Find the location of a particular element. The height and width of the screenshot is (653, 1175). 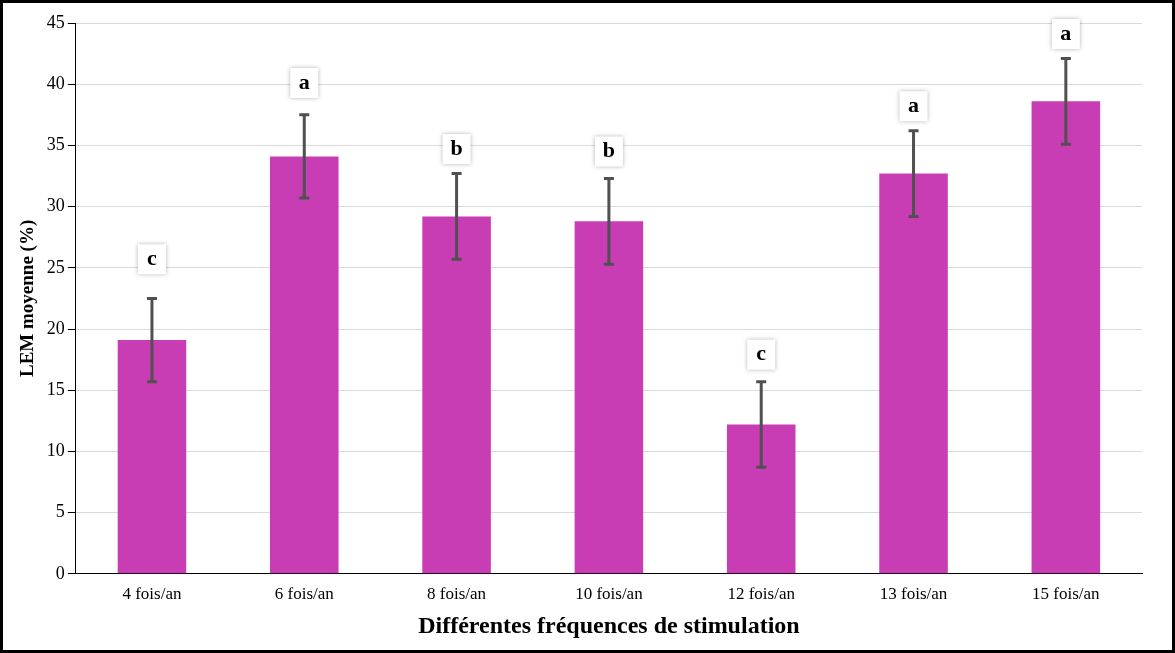

x-tick-label: 10 fois/an is located at coordinates (609, 594).